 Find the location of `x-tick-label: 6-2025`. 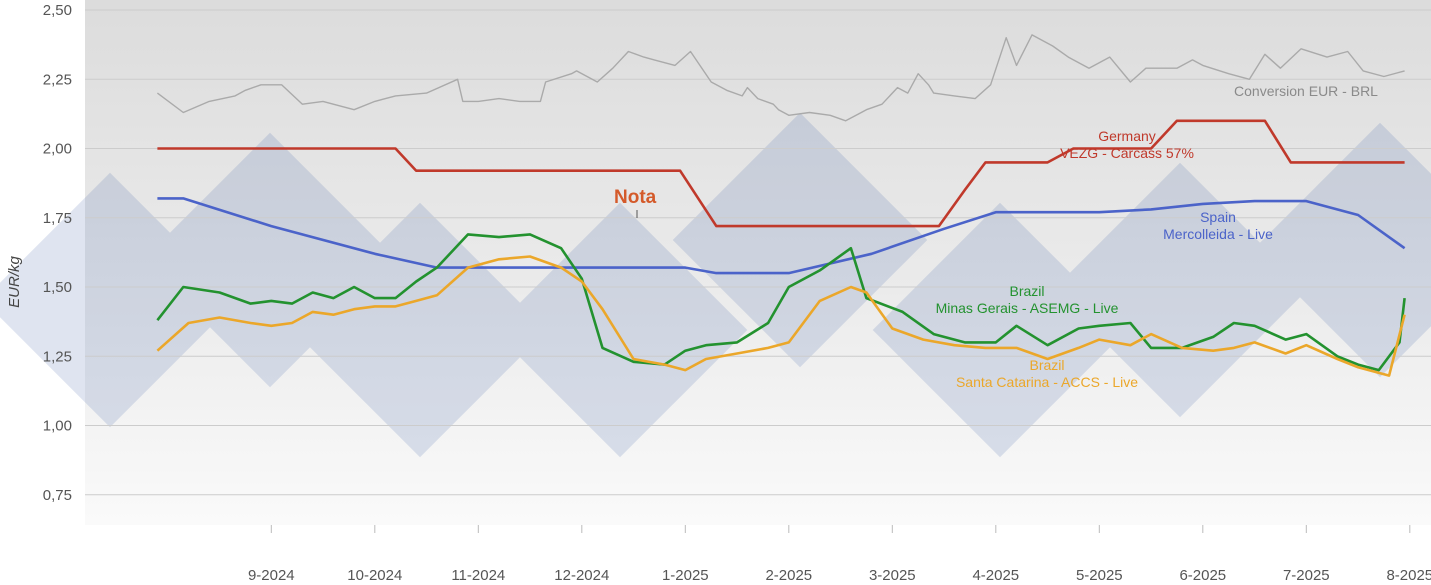

x-tick-label: 6-2025 is located at coordinates (1202, 575).